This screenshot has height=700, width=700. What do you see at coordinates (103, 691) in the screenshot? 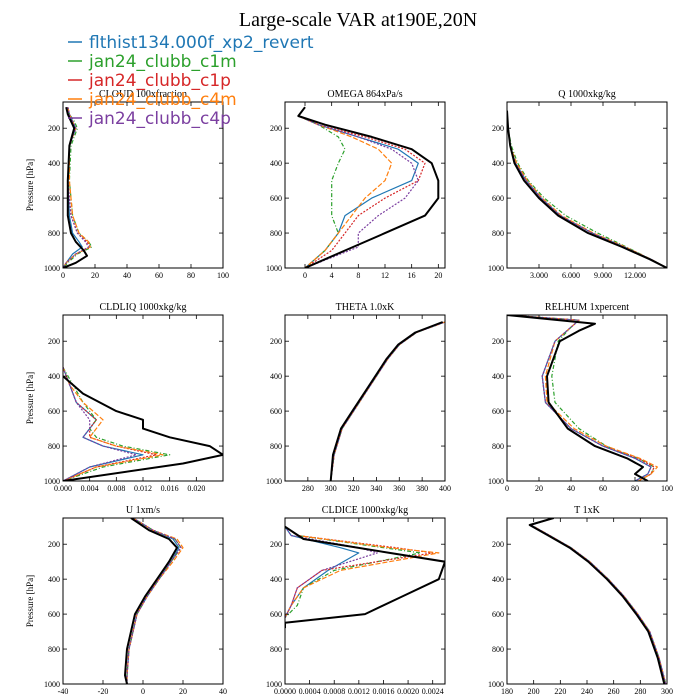
I see `x-tick-label: -20` at bounding box center [103, 691].